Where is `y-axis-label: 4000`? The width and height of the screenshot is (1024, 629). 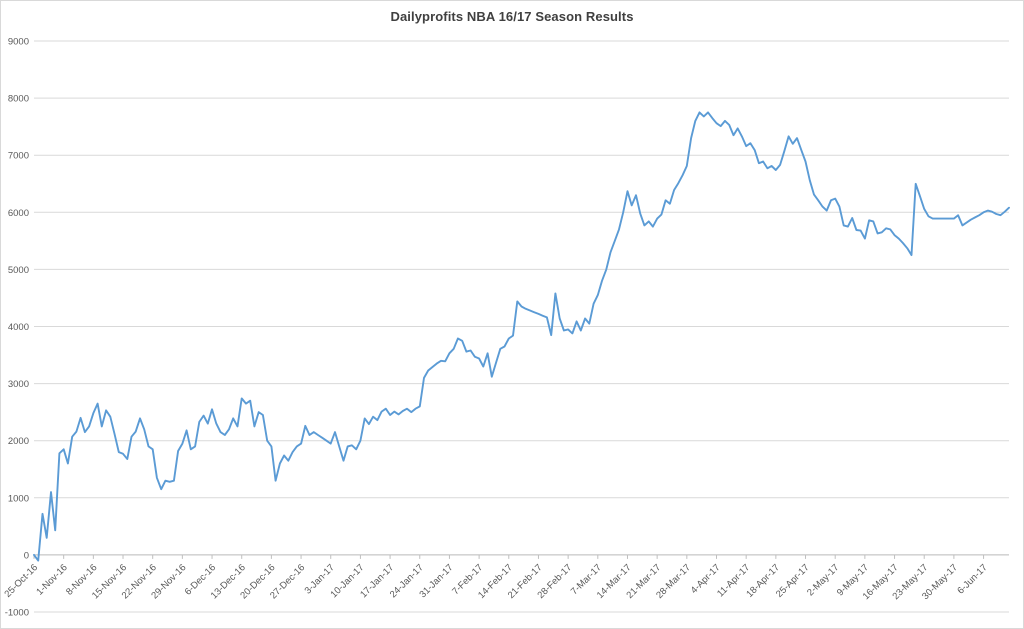
y-axis-label: 4000 is located at coordinates (18, 327).